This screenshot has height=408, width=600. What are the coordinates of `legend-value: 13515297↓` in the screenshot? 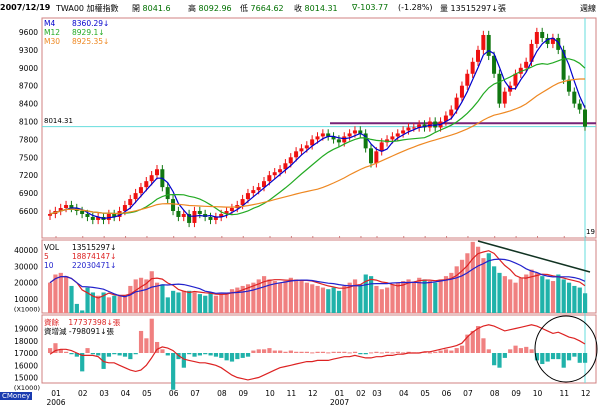 It's located at (94, 247).